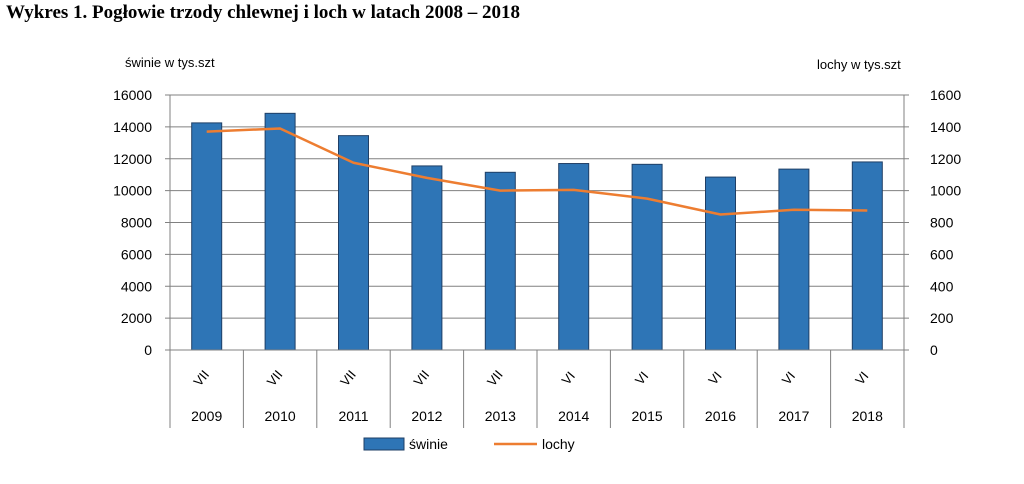 The height and width of the screenshot is (484, 1024). Describe the element at coordinates (170, 62) in the screenshot. I see `y-axis-label-left: świnie w tys.szt` at that location.